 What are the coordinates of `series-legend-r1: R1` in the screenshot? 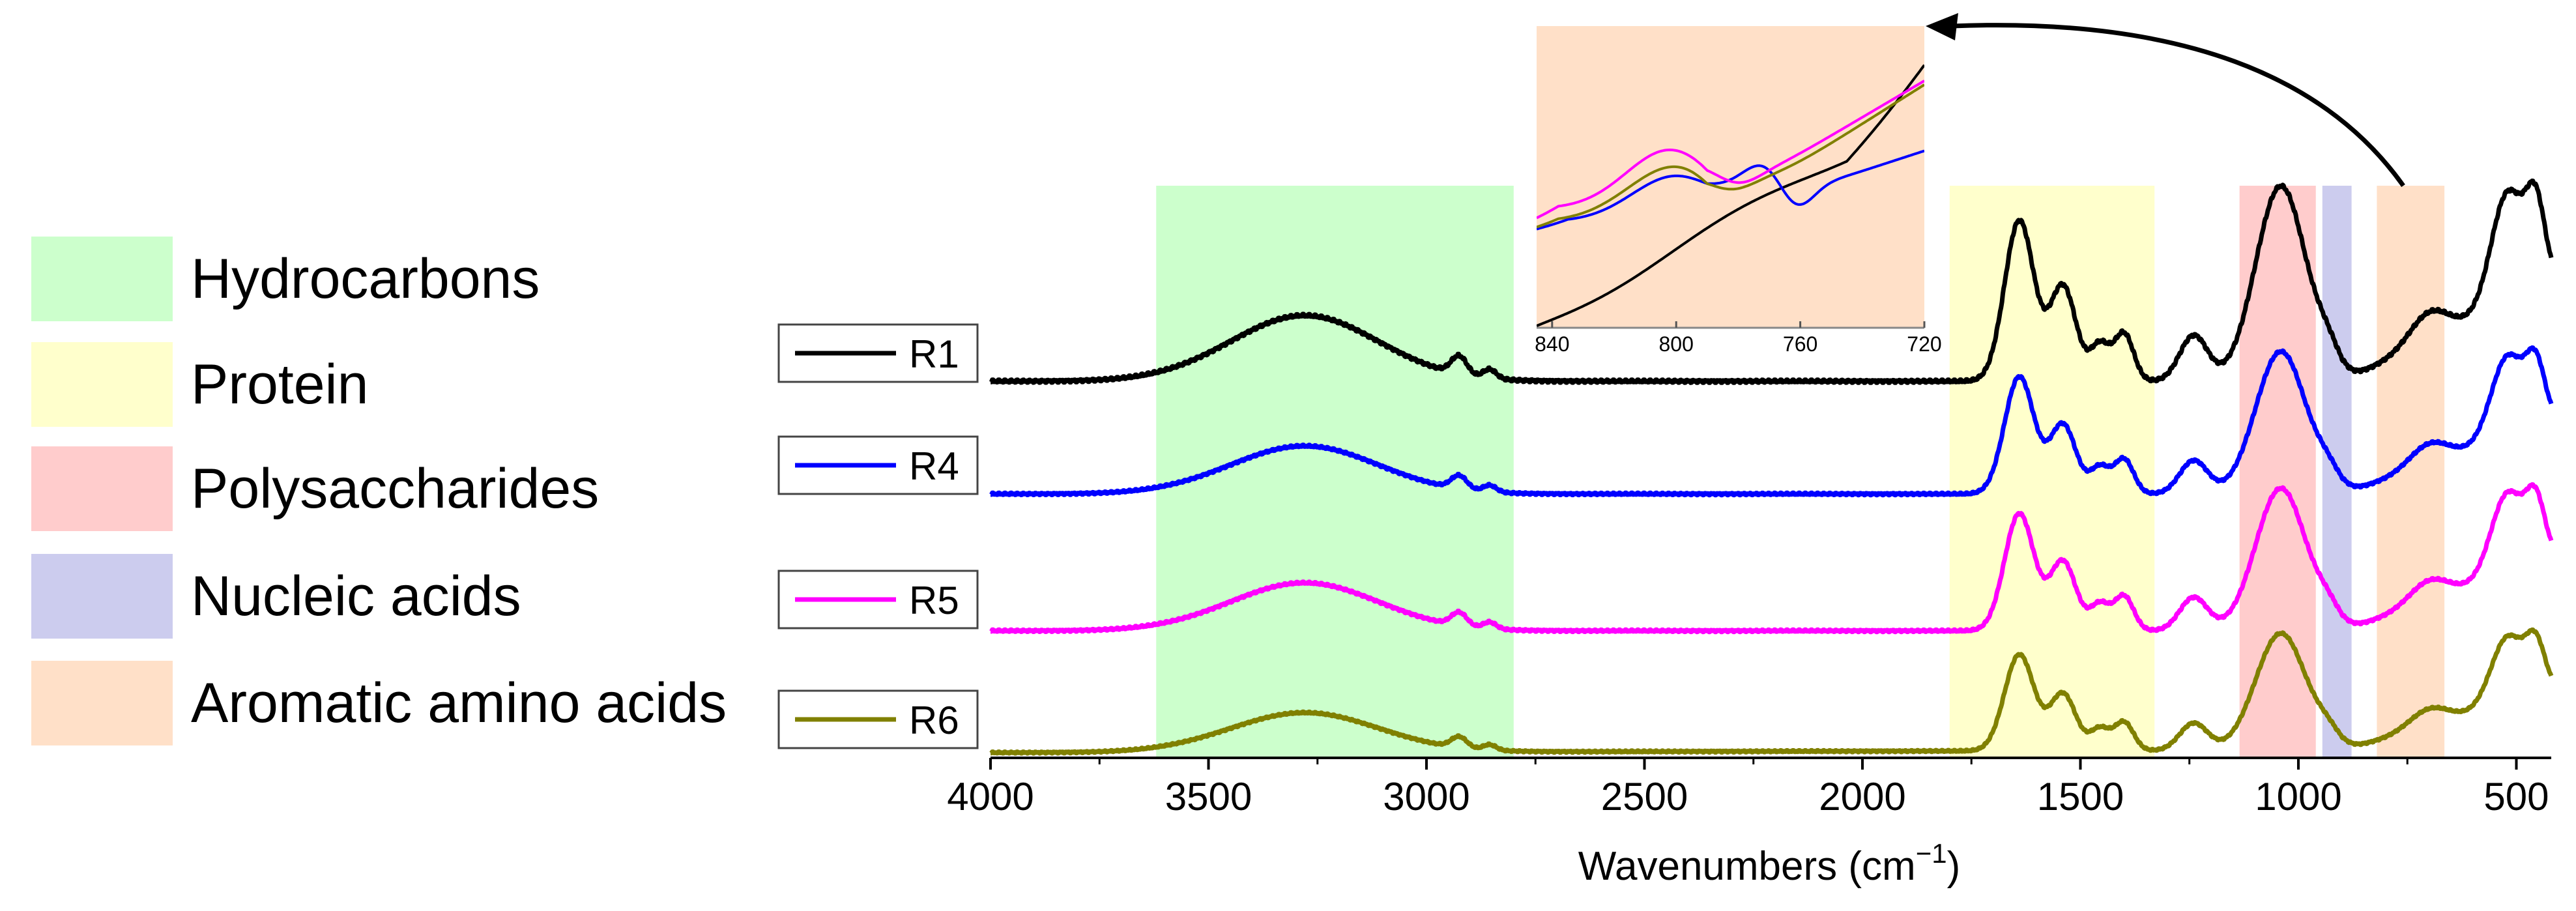 It's located at (878, 353).